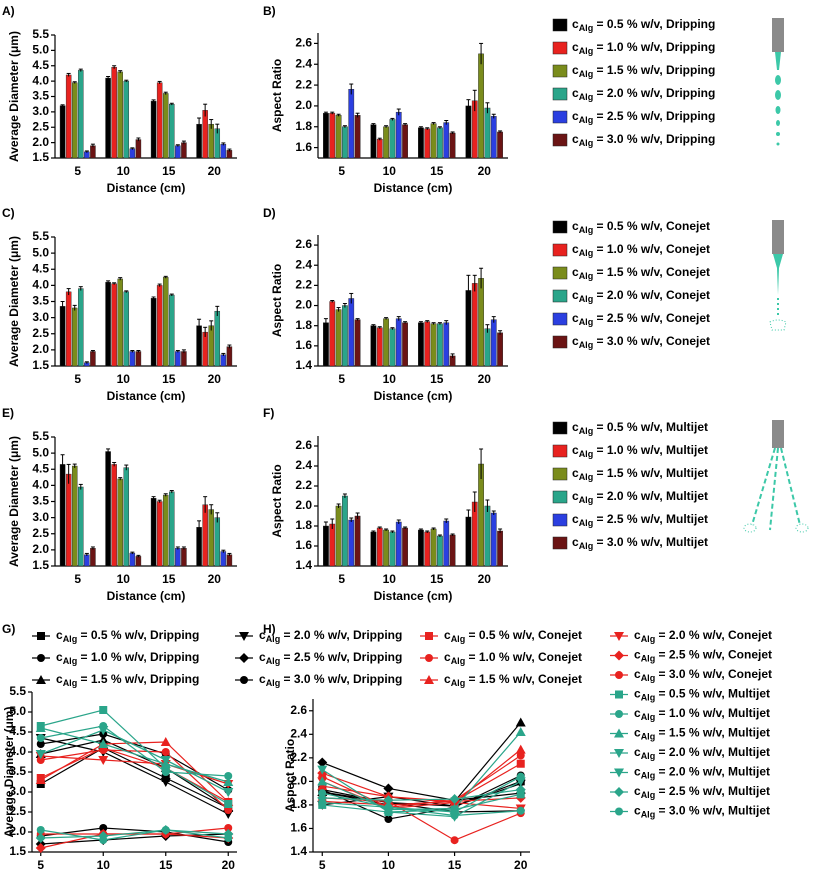 The image size is (816, 874). What do you see at coordinates (40, 34) in the screenshot?
I see `y-tick-label: 5.5` at bounding box center [40, 34].